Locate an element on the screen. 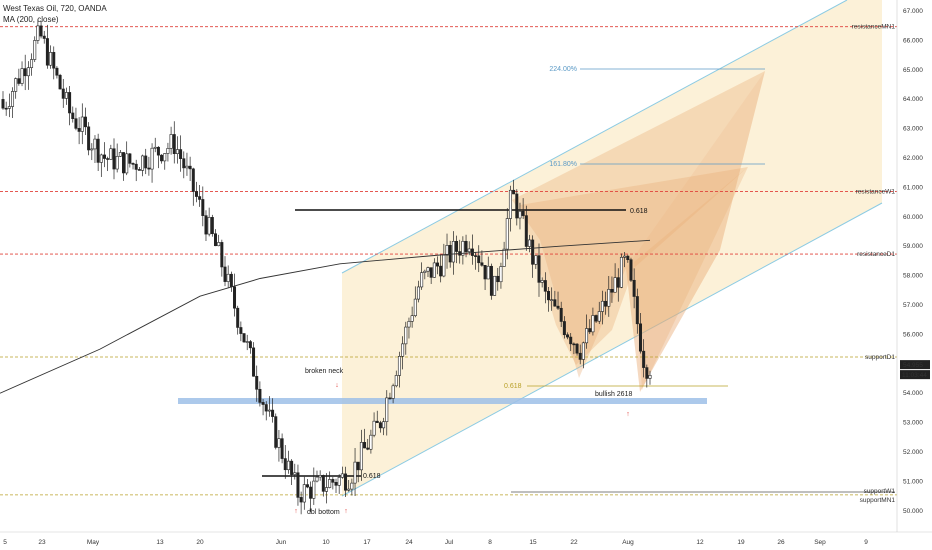 The image size is (932, 550). price-tags: 54.955 11:03:44 is located at coordinates (915, 370).